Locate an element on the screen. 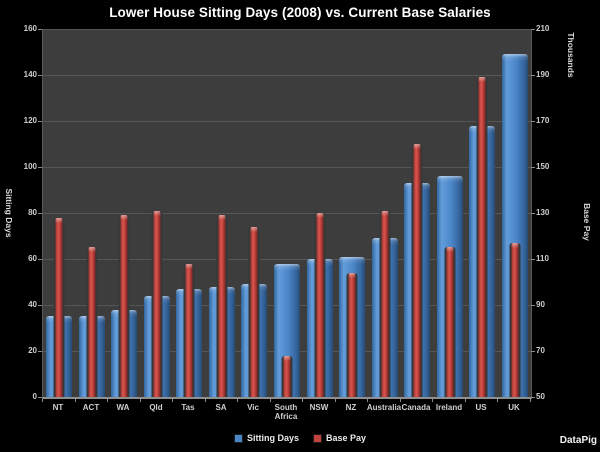  category-label: NZ is located at coordinates (351, 407).